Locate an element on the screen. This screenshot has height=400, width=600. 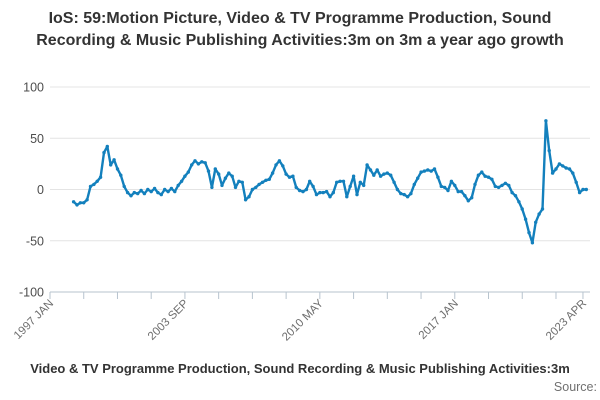
x-tick-label: 2023 APR is located at coordinates (566, 320).